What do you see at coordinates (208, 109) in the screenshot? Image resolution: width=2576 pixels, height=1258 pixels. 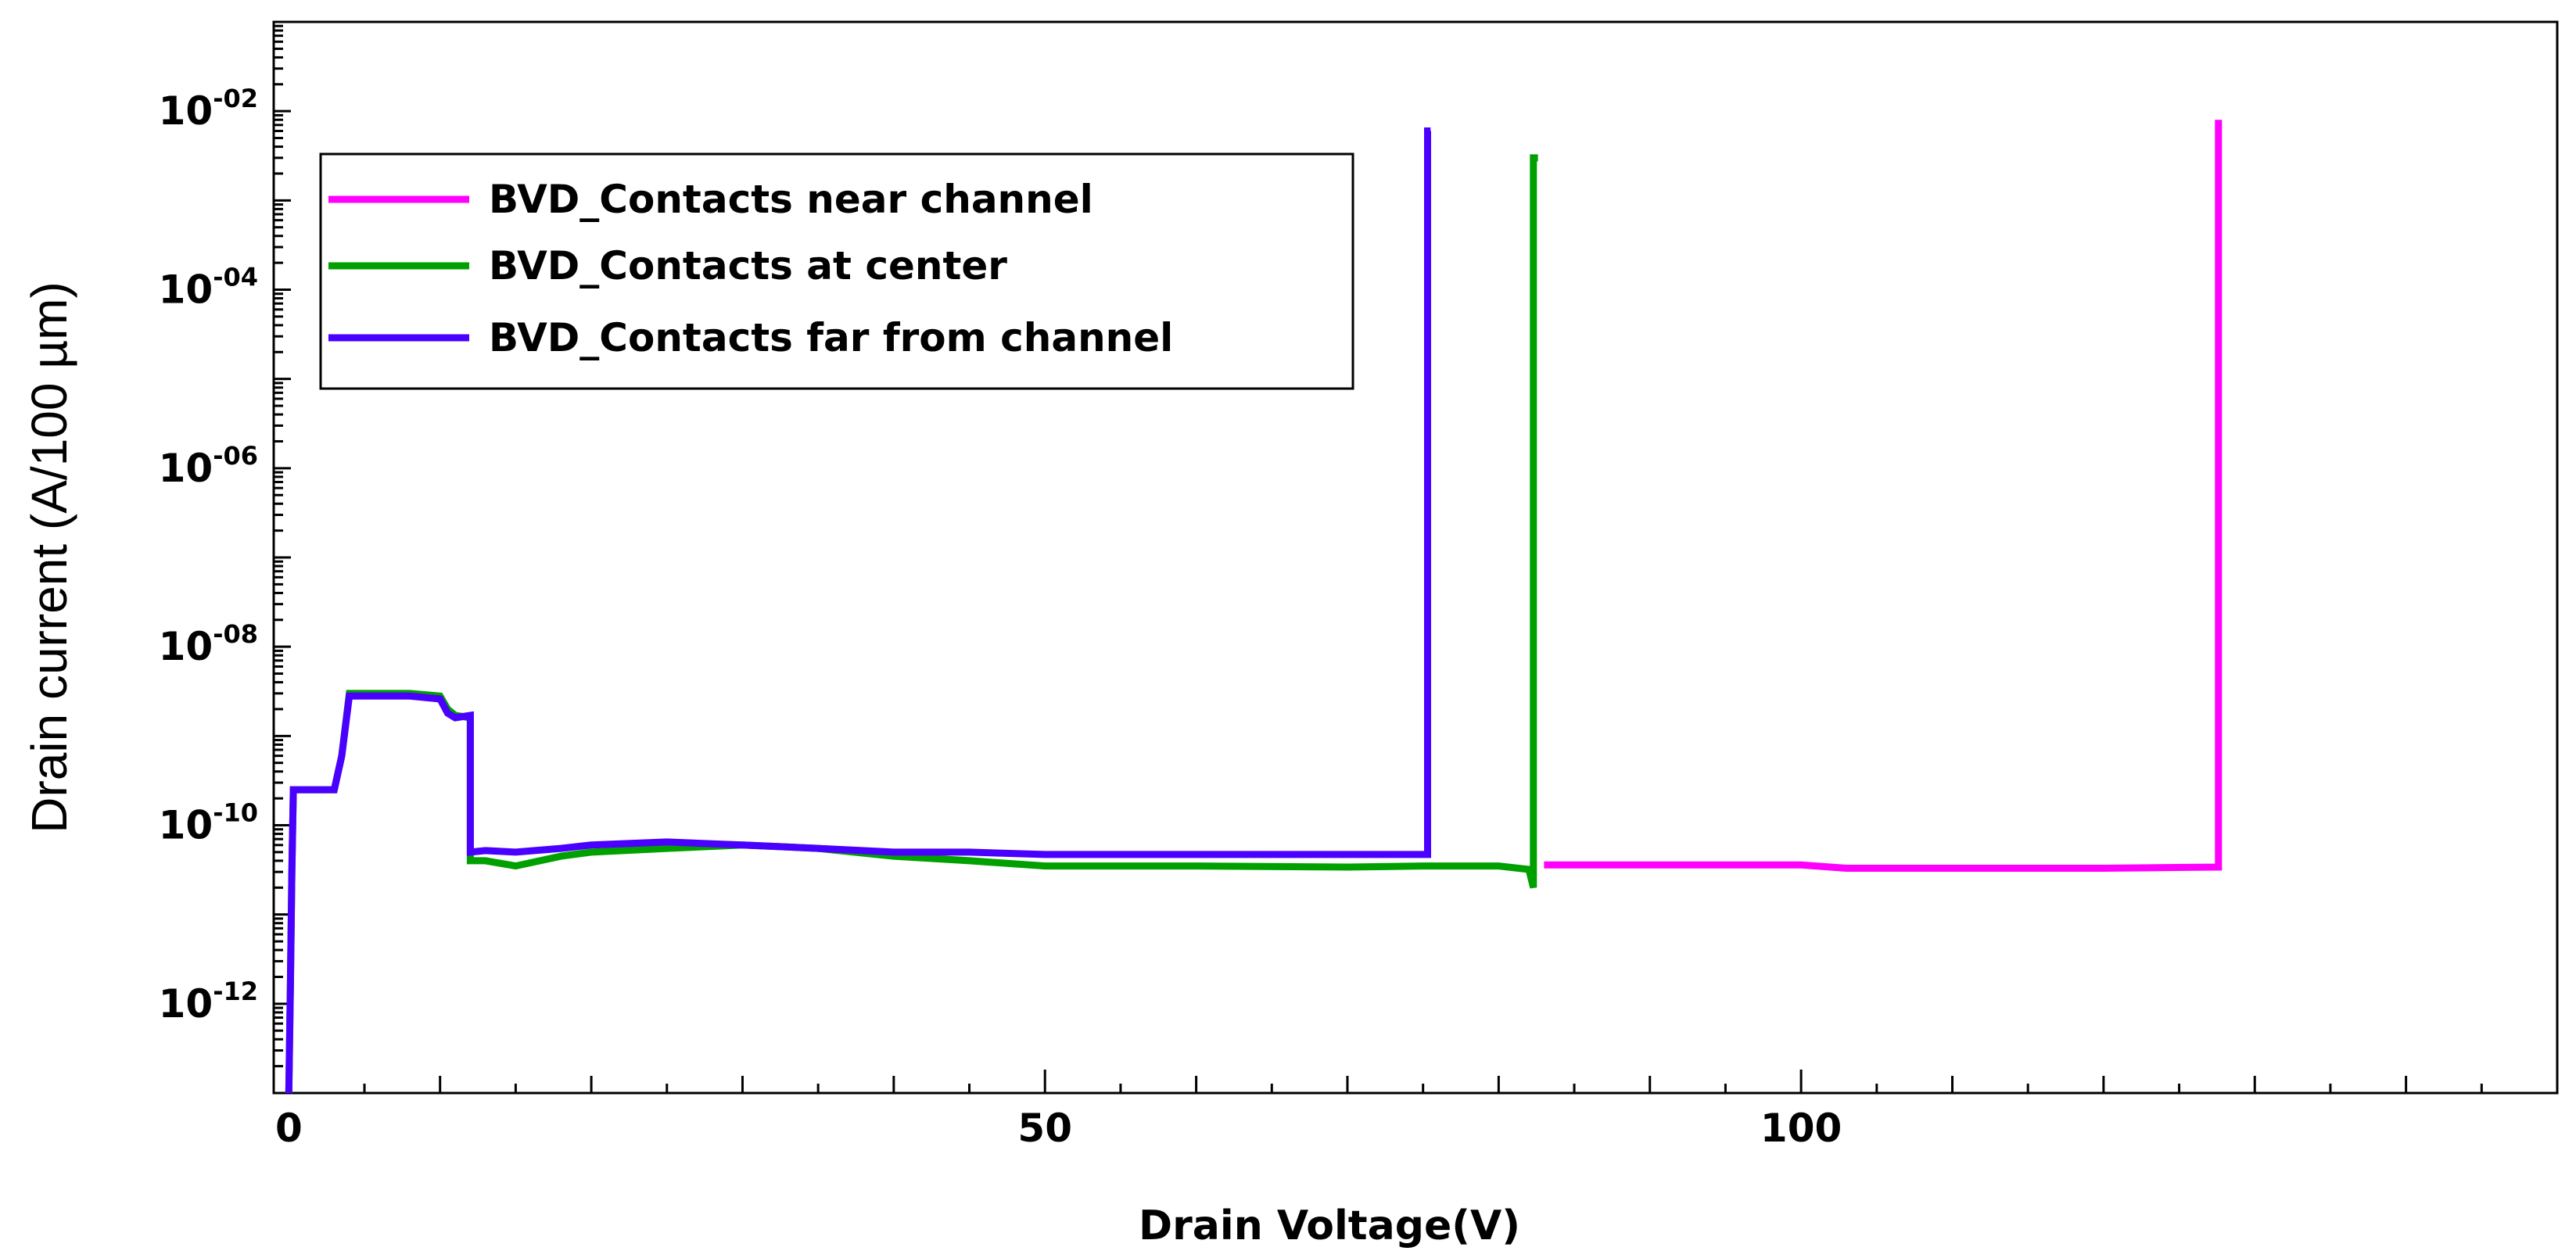 I see `y-tick-label: 10-02` at bounding box center [208, 109].